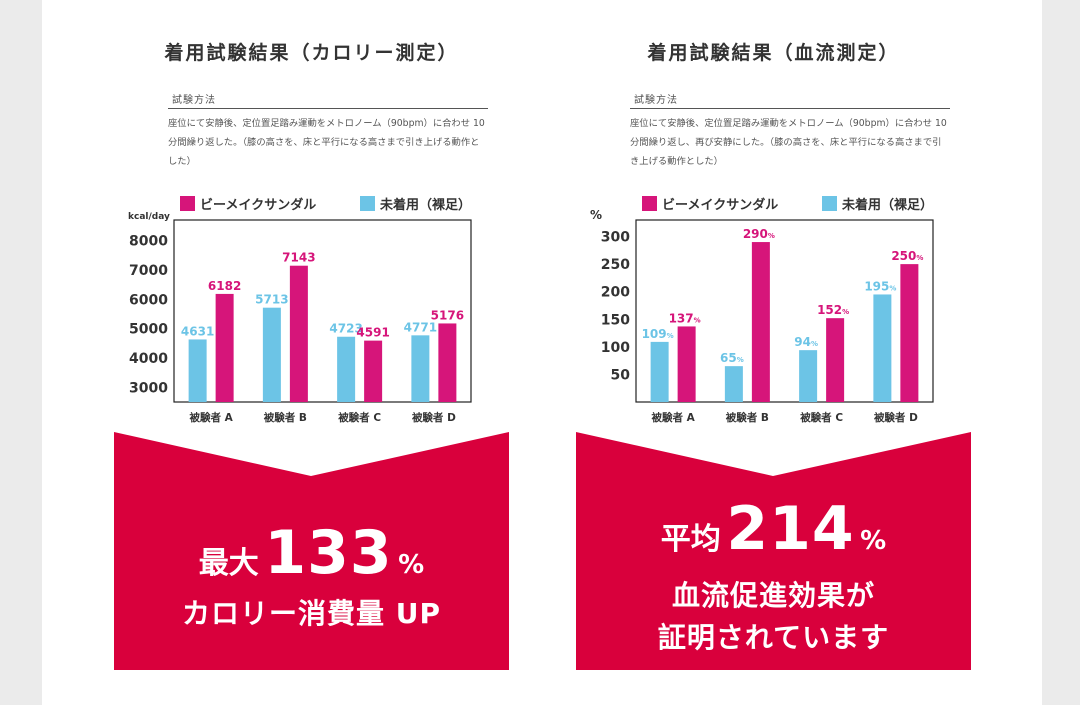  I want to click on bloodflow-banner-headline: 平均 214 %, so click(773, 529).